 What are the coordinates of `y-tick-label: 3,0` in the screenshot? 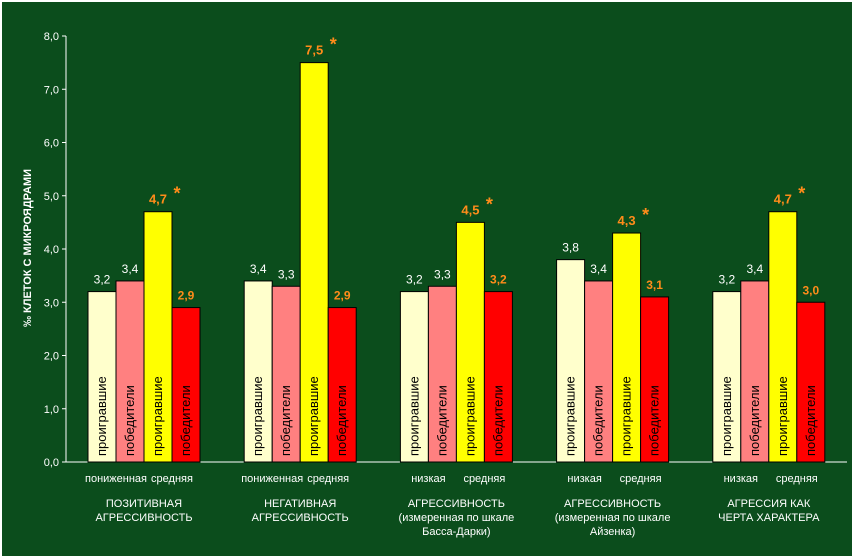 It's located at (51, 303).